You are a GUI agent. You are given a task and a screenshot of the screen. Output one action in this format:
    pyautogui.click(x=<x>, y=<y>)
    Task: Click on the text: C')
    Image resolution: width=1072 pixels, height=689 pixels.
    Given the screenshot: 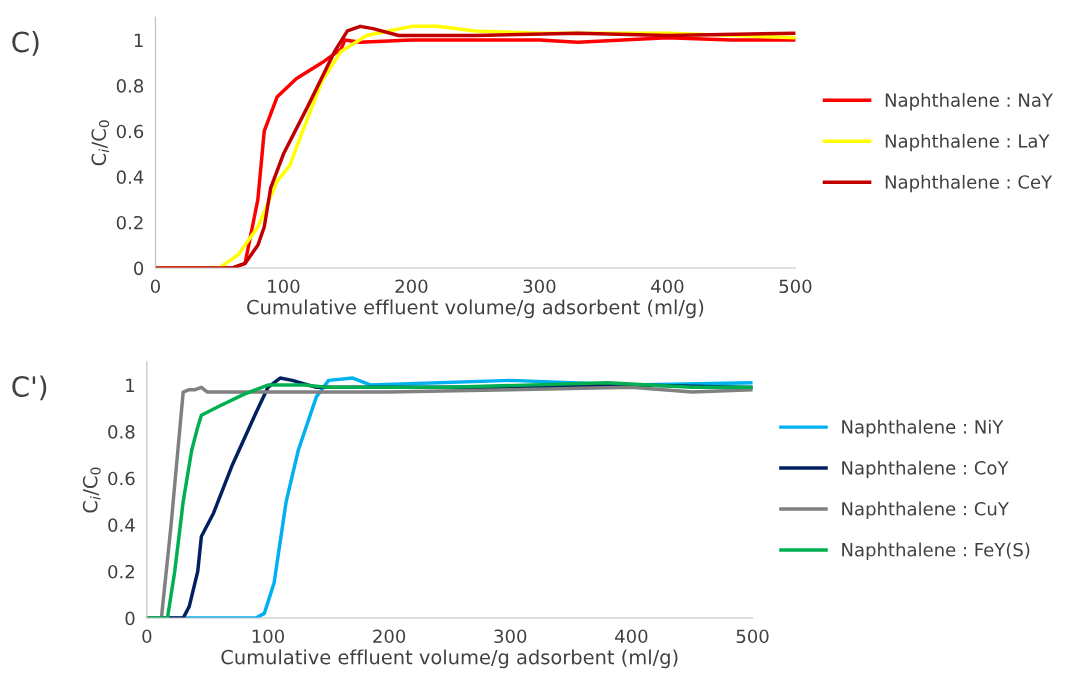 What is the action you would take?
    pyautogui.click(x=29, y=388)
    